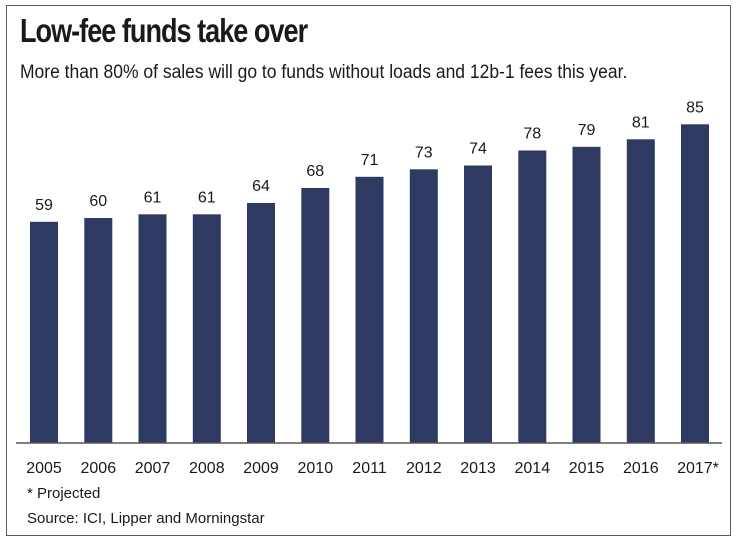 The image size is (740, 545). Describe the element at coordinates (153, 197) in the screenshot. I see `data-label-2007: 61` at that location.